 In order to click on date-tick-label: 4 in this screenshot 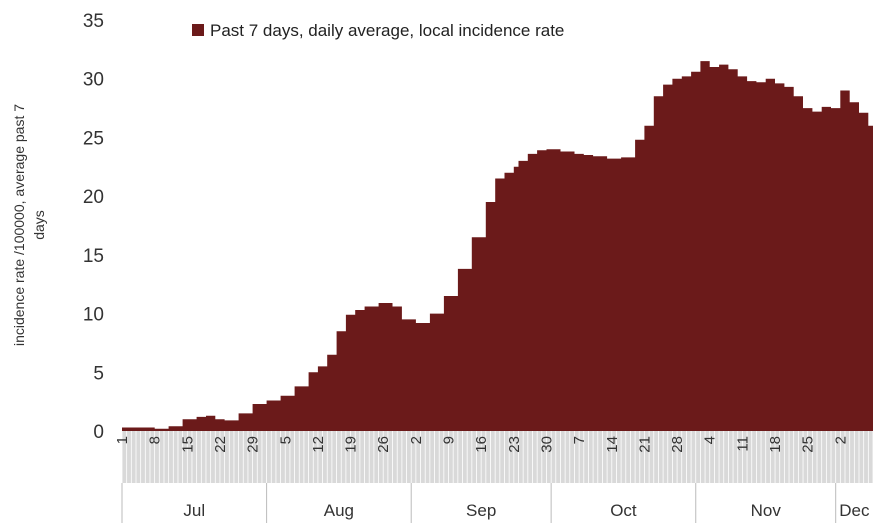, I will do `click(710, 440)`.